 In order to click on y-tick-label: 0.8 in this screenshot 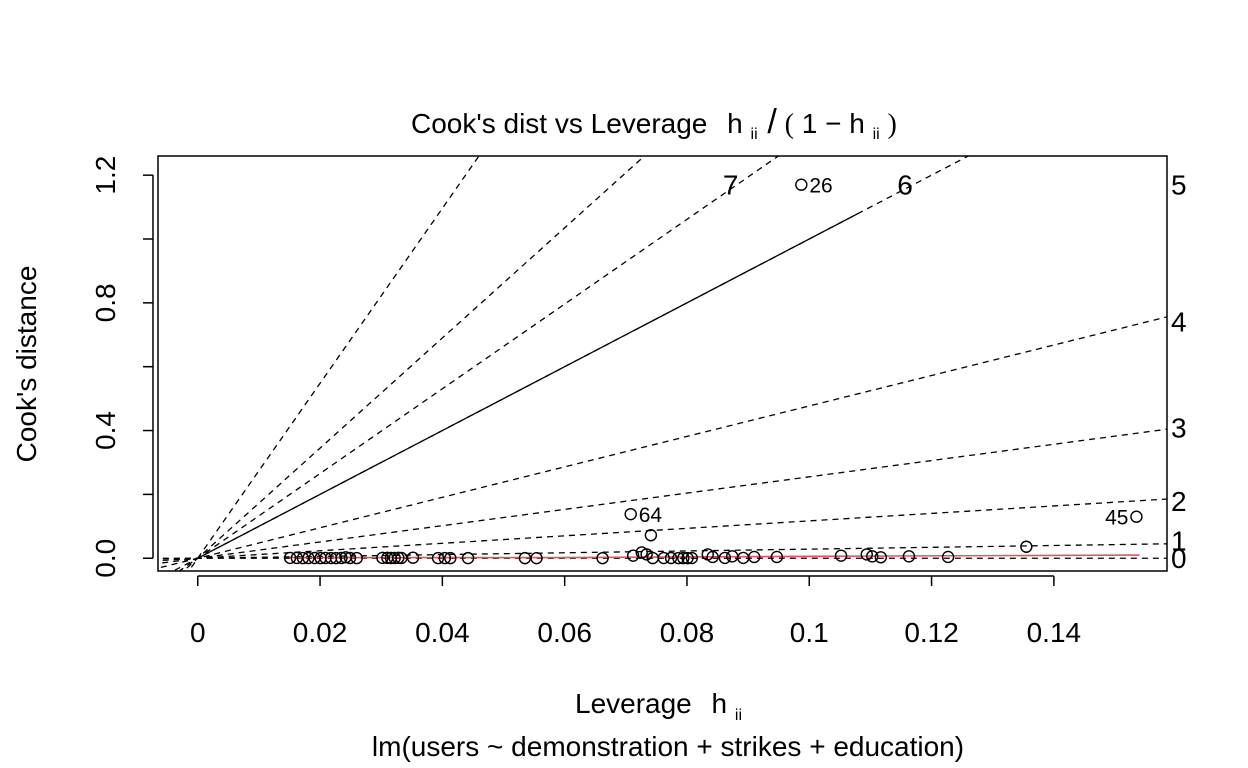, I will do `click(105, 302)`.